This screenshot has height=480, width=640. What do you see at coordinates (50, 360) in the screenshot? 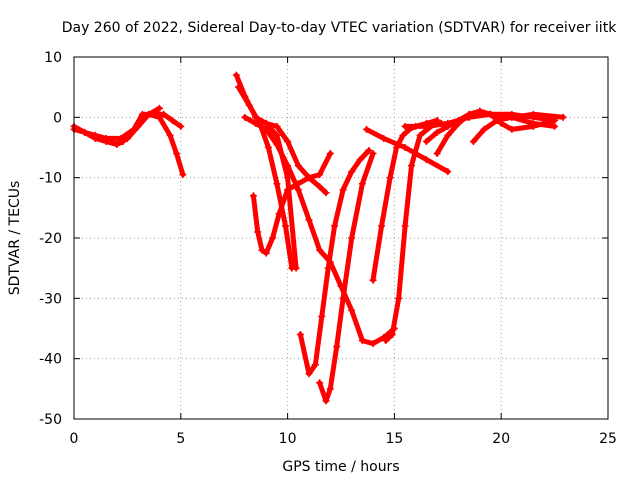
I see `y-tick-label: -40` at bounding box center [50, 360].